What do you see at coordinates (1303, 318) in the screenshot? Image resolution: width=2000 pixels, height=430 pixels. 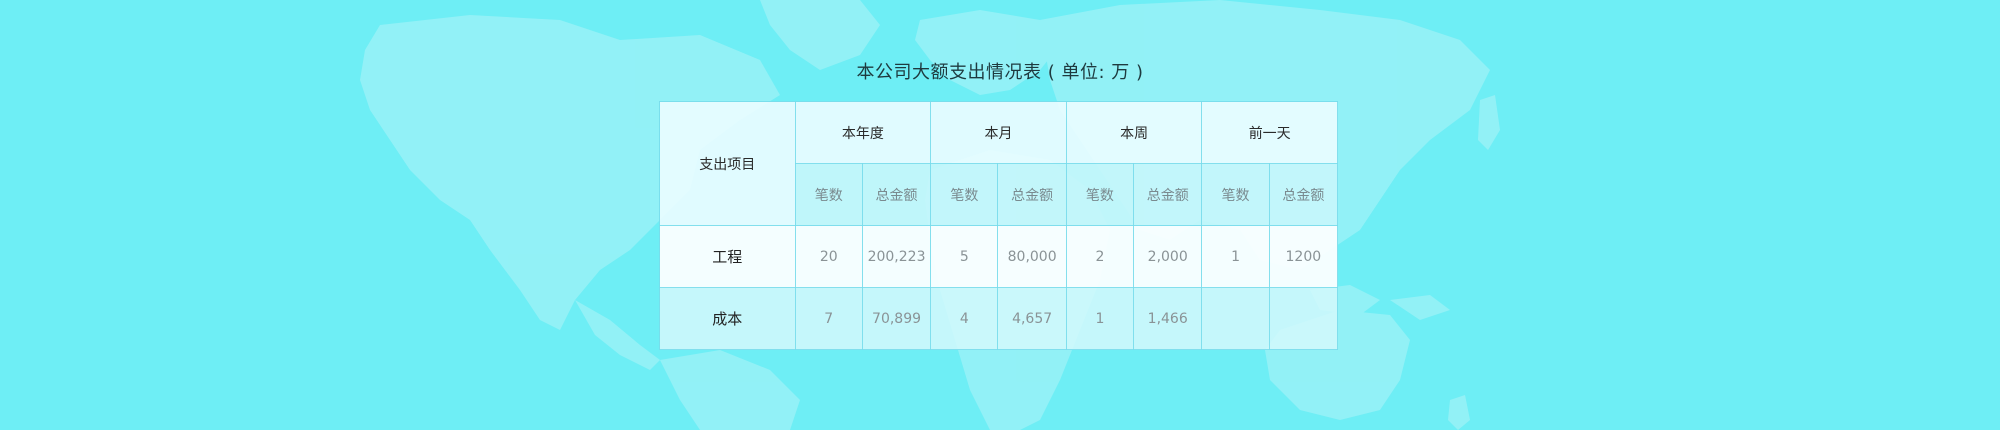 I see `cell-amount` at bounding box center [1303, 318].